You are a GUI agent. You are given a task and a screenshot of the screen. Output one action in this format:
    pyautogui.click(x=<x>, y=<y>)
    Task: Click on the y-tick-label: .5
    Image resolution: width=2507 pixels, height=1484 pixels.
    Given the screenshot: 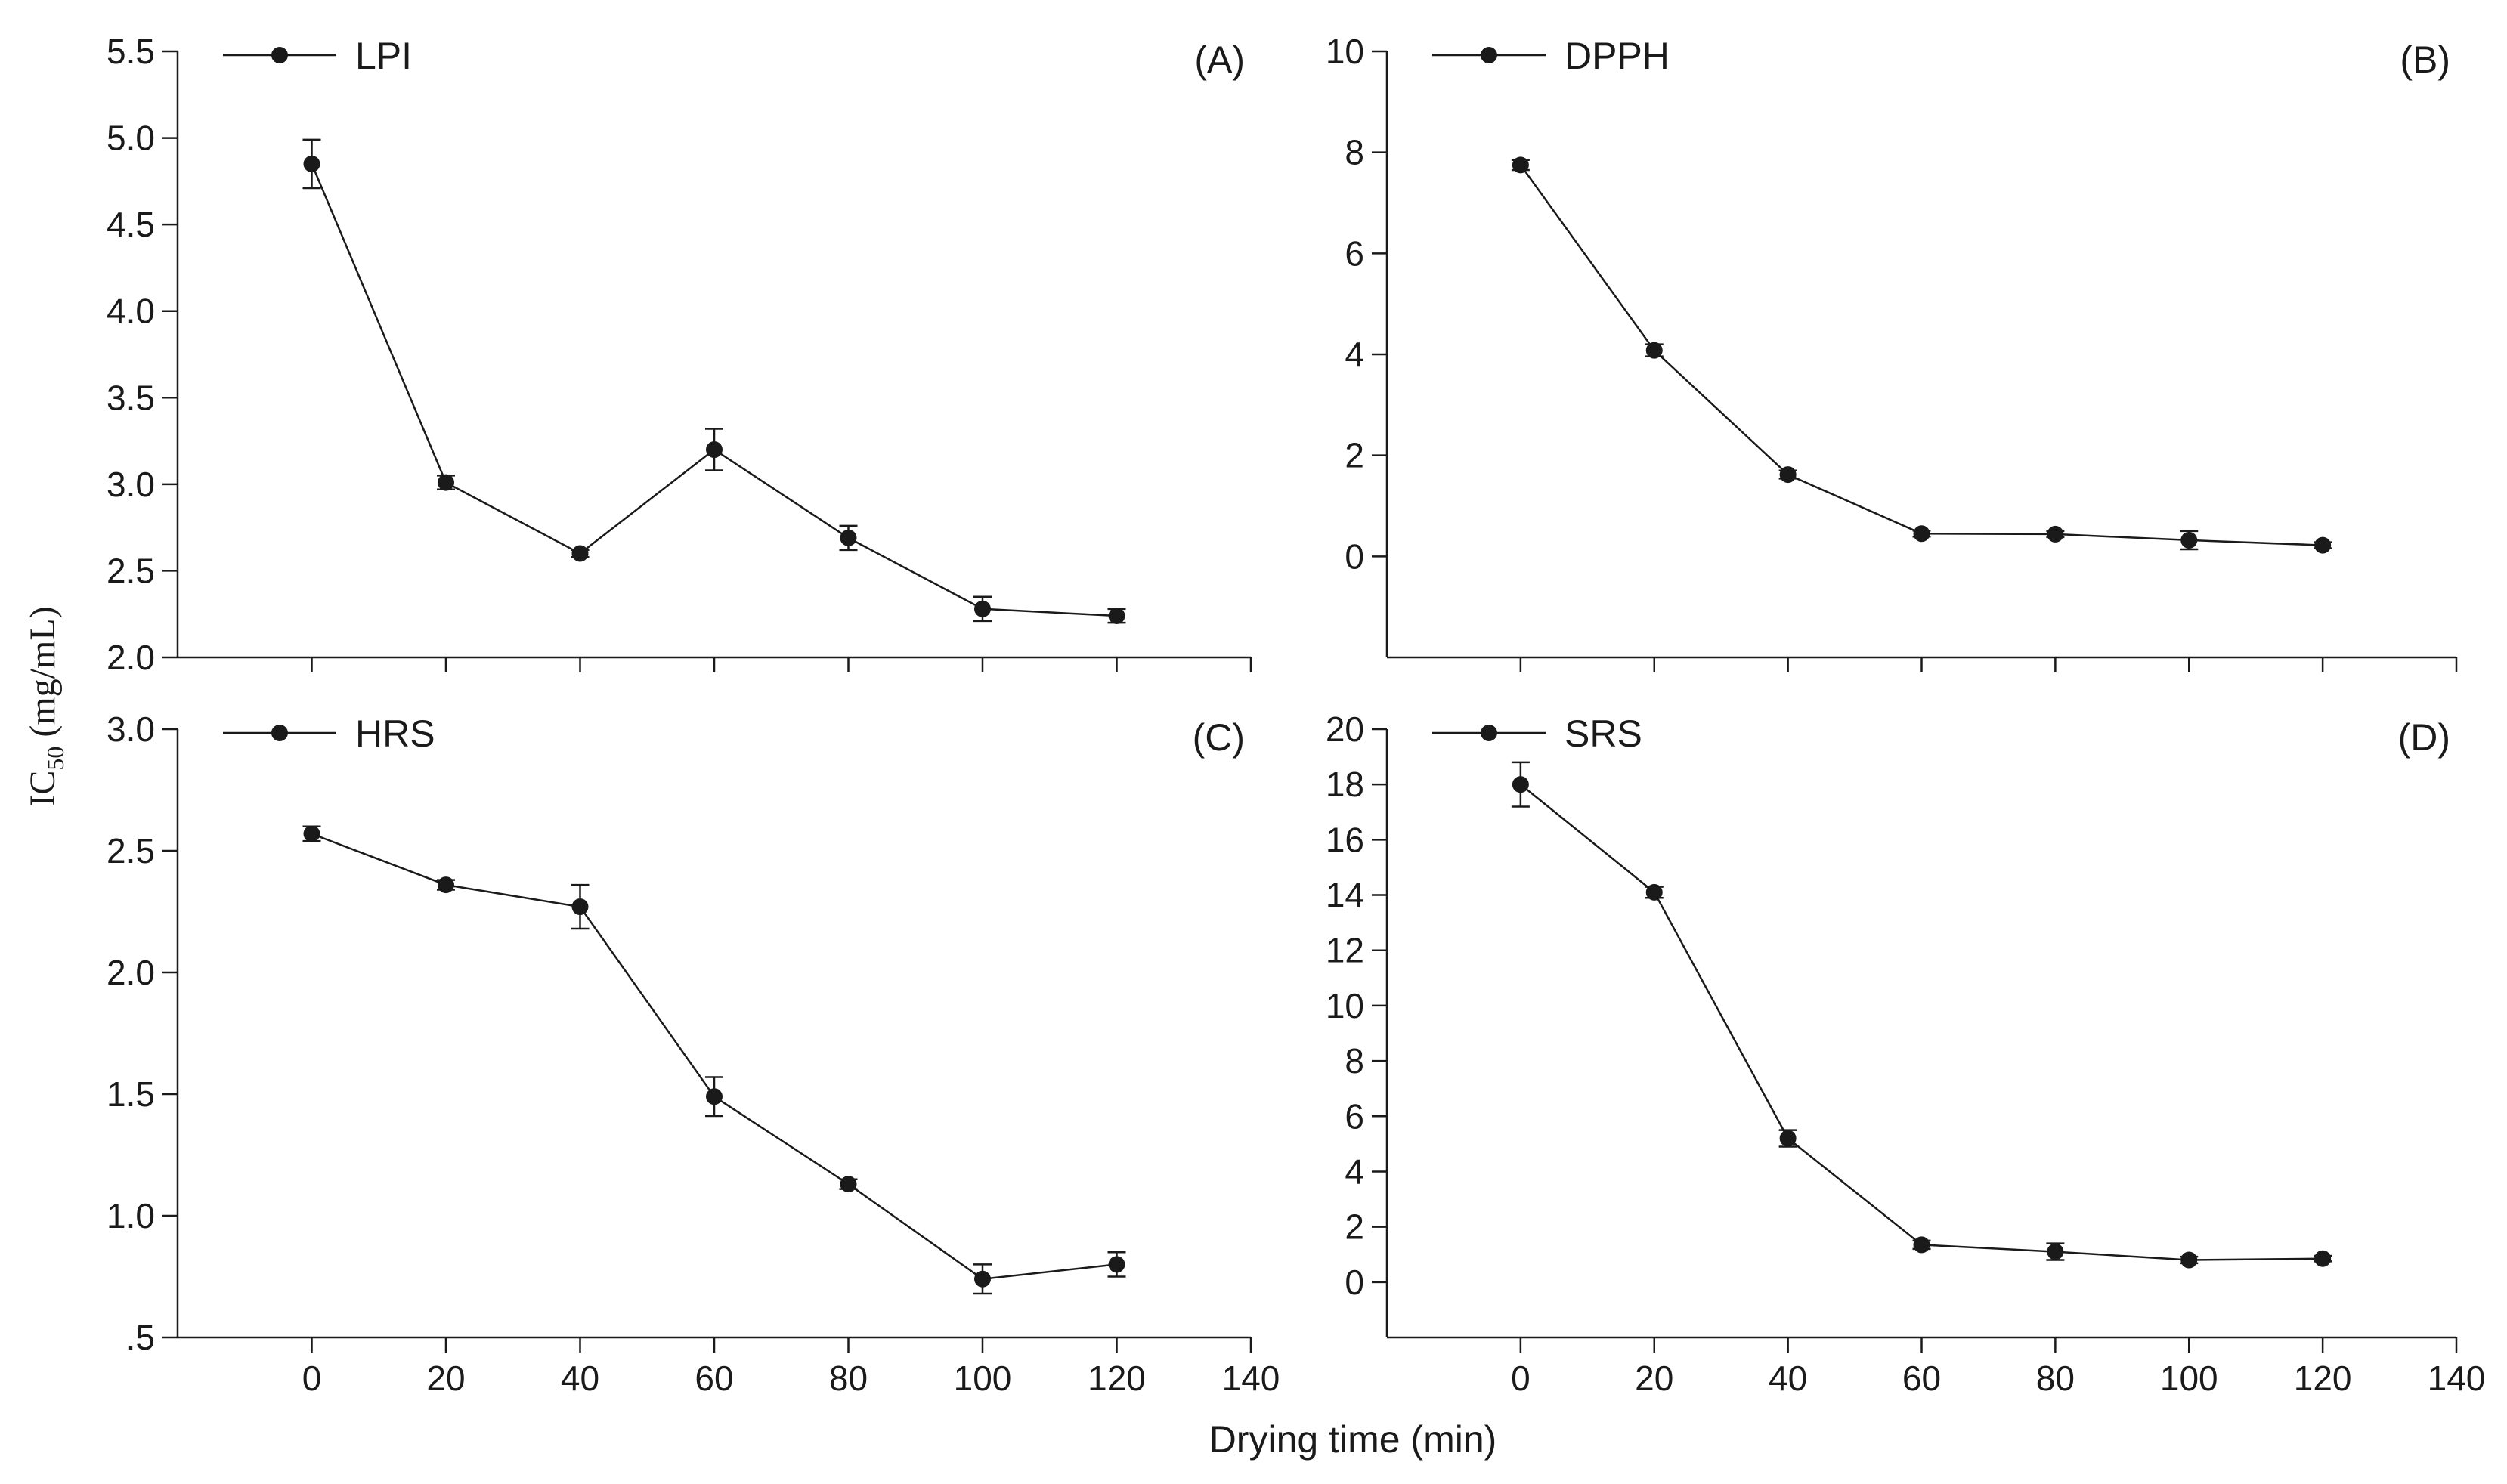 What is the action you would take?
    pyautogui.click(x=140, y=1337)
    